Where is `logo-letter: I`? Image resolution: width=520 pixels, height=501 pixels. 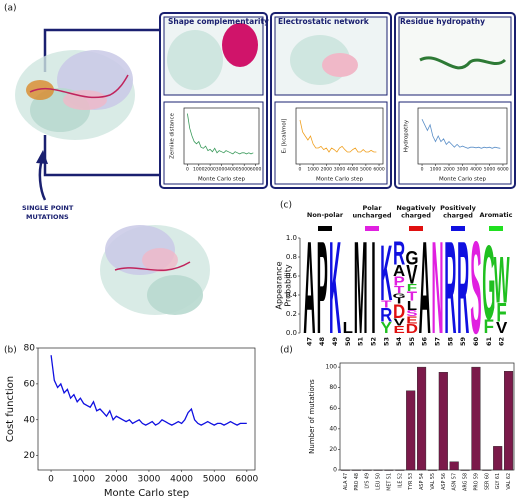
logo-letter: I is located at coordinates (373, 287).